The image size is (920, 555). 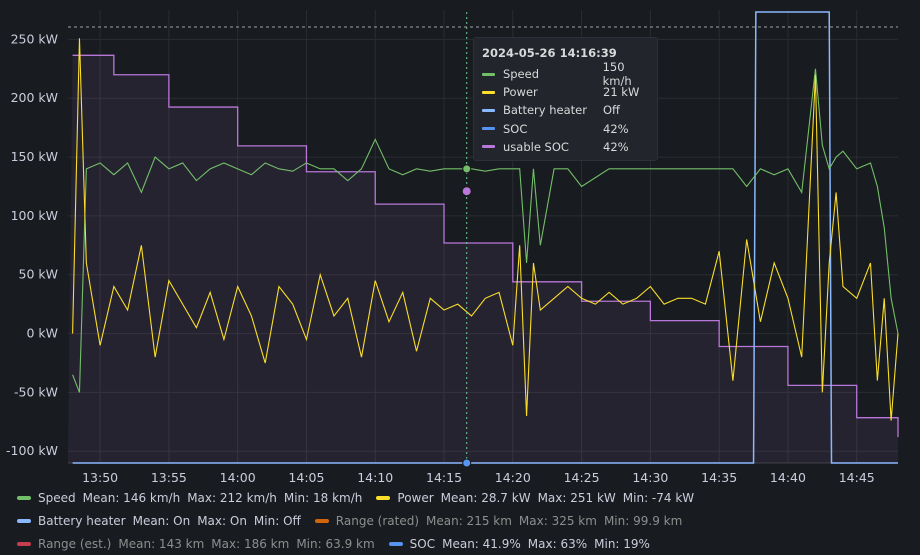 What do you see at coordinates (161, 543) in the screenshot?
I see `legend-mean: Mean: 143 km` at bounding box center [161, 543].